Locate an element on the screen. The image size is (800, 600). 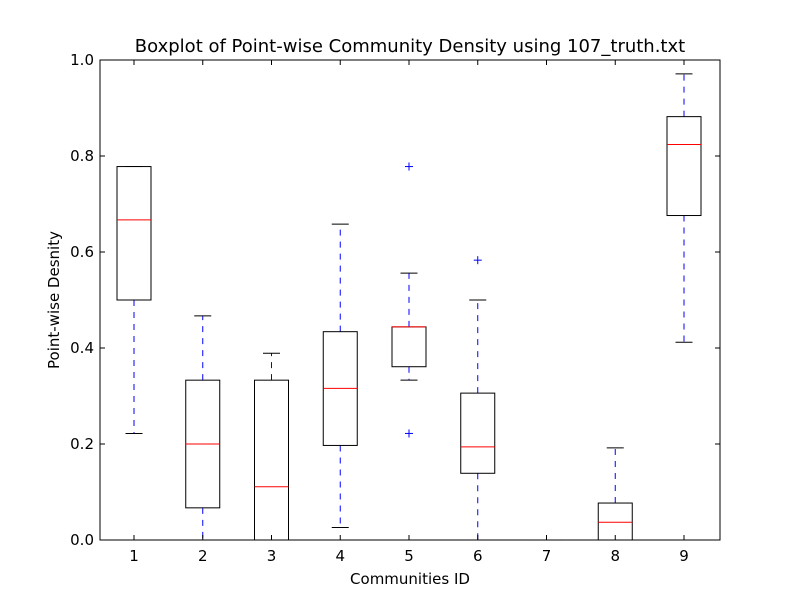
x-tick-label: 3 is located at coordinates (272, 556).